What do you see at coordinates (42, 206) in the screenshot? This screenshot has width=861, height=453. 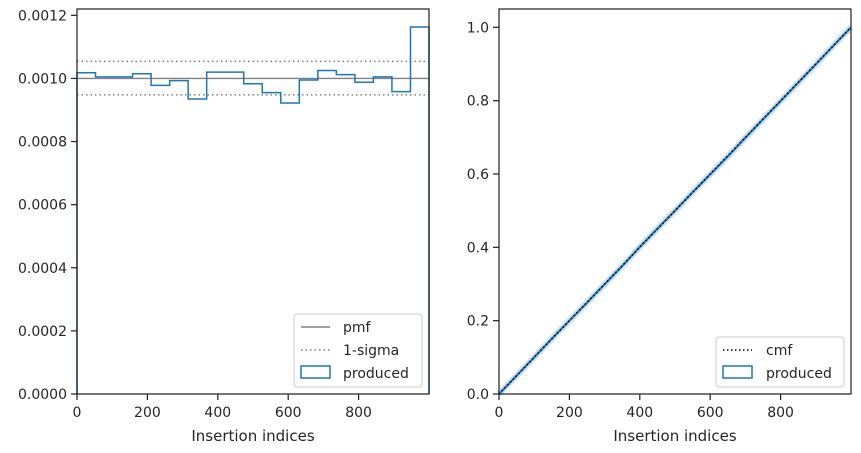 I see `pmf-ytick-label: 0.0006` at bounding box center [42, 206].